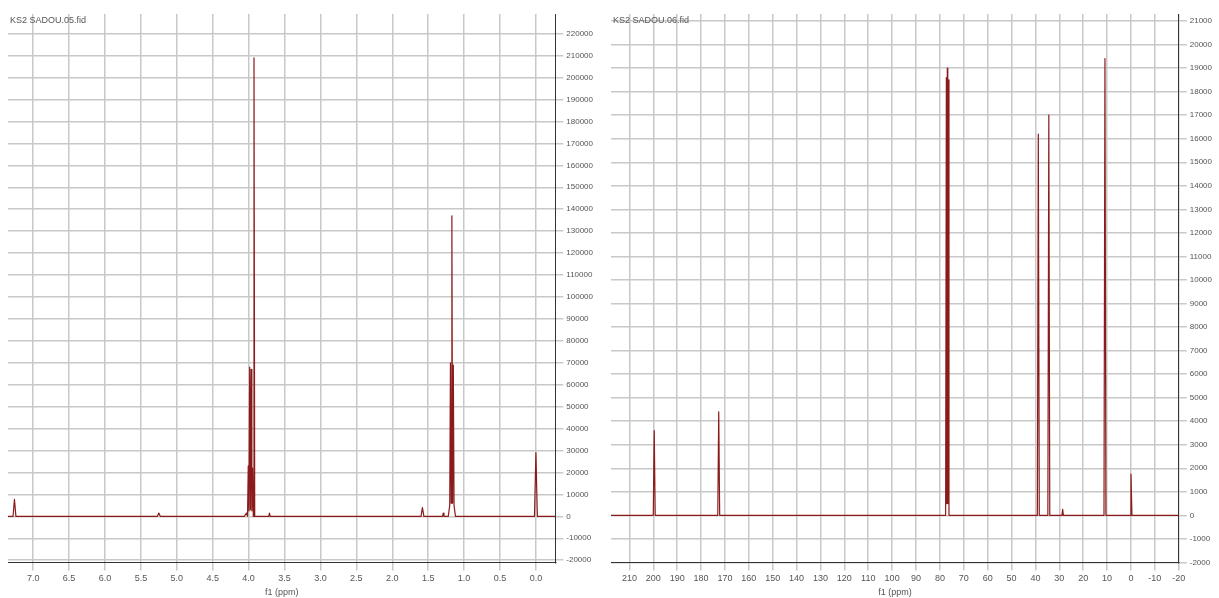 This screenshot has width=1219, height=598. I want to click on x-tick-label: 0.0, so click(536, 578).